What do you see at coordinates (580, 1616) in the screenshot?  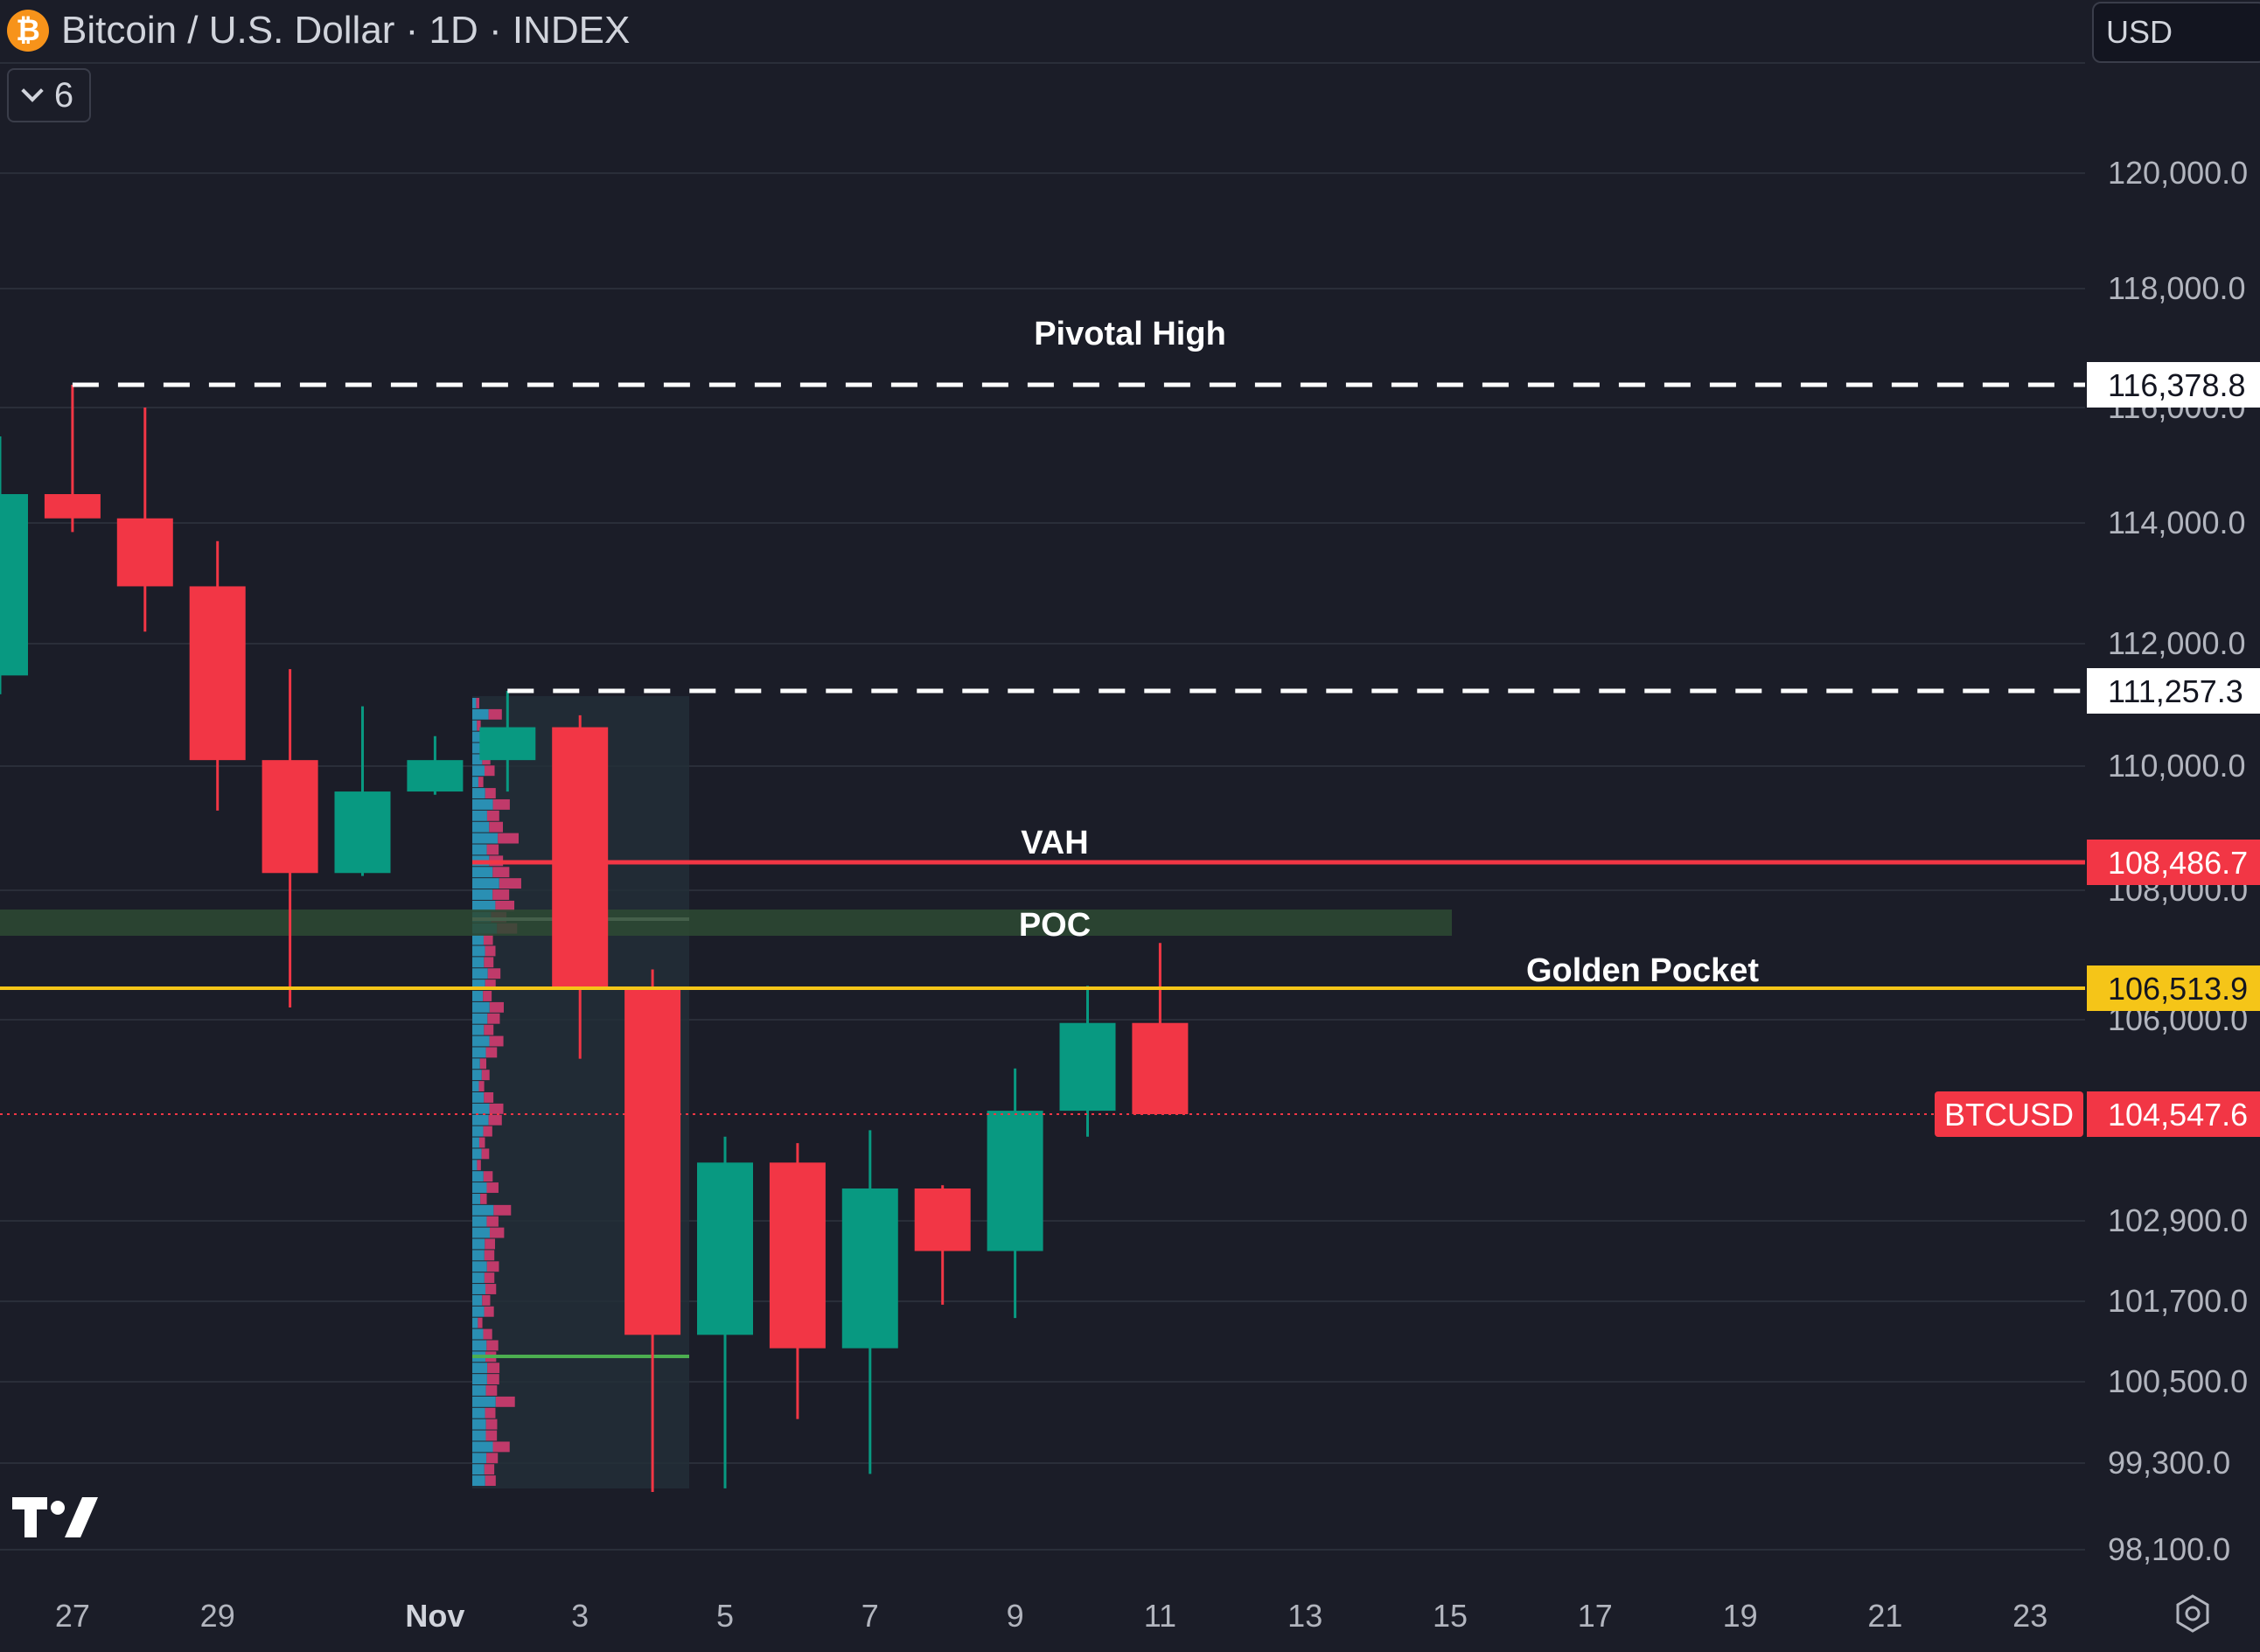 I see `x-tick-label: 3` at bounding box center [580, 1616].